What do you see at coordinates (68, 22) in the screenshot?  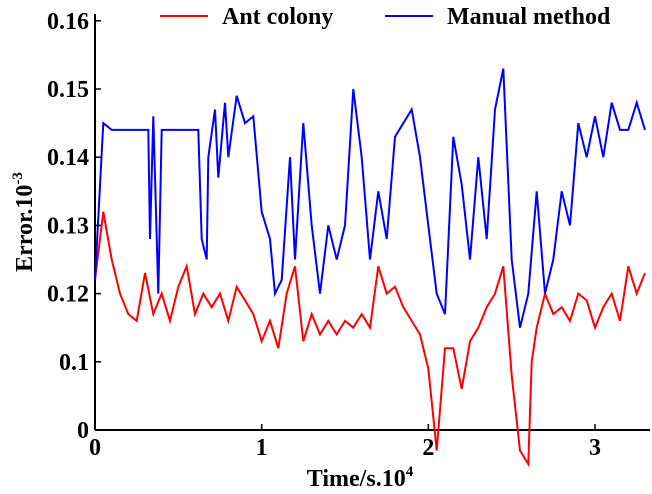 I see `y-tick-label: 0.16` at bounding box center [68, 22].